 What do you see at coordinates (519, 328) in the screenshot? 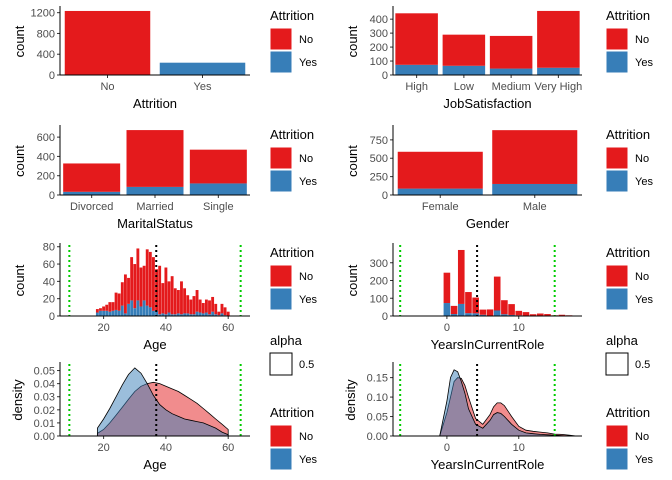
I see `x-tick-label: 10` at bounding box center [519, 328].